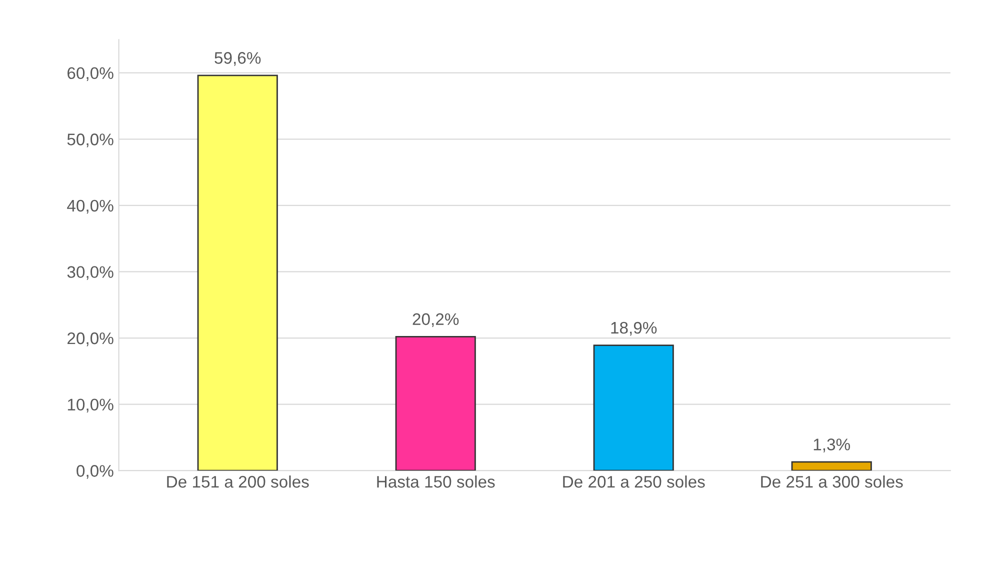 This screenshot has width=990, height=567. Describe the element at coordinates (90, 207) in the screenshot. I see `y-tick-label: 40,0%` at that location.